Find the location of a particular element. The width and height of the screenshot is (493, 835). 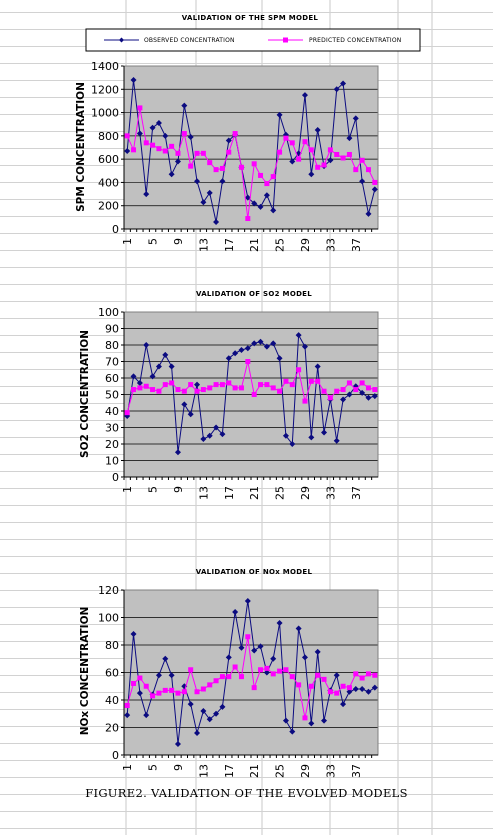

so2-y-tick-label: 20 is located at coordinates (112, 444).